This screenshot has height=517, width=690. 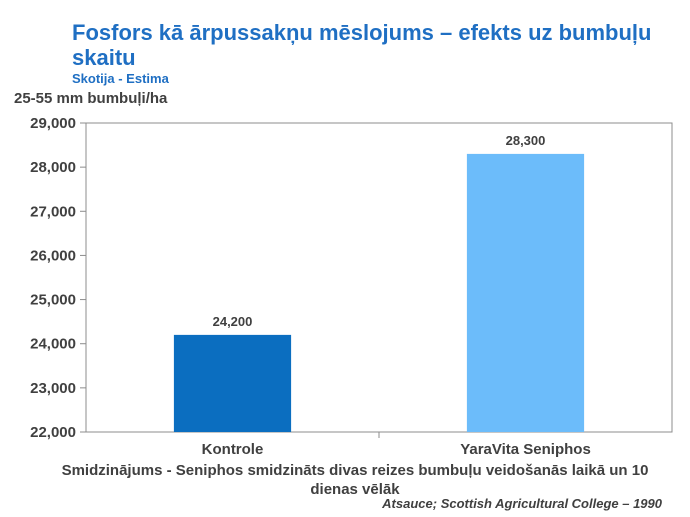 I want to click on y-tick-label: 26,000, so click(x=53, y=255).